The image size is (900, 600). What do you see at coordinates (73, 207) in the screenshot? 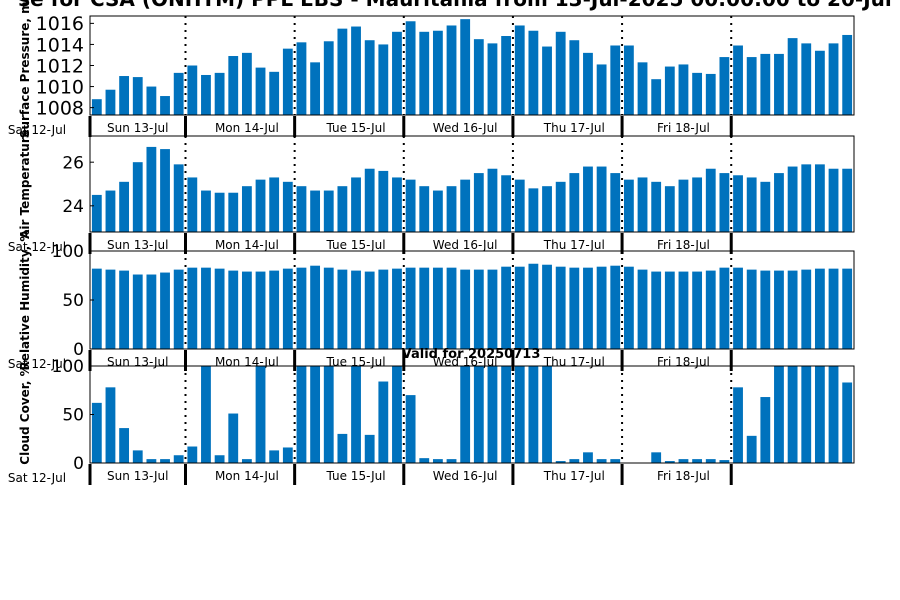
I see `temperature-ytick-label: 24` at bounding box center [73, 207].